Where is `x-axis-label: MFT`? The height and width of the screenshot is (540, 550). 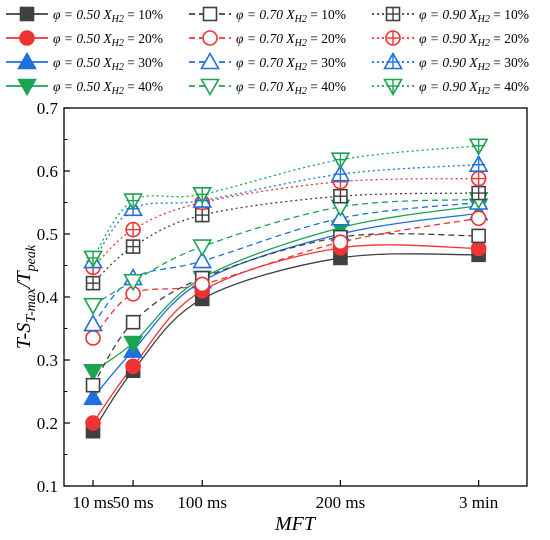
x-axis-label: MFT is located at coordinates (295, 524).